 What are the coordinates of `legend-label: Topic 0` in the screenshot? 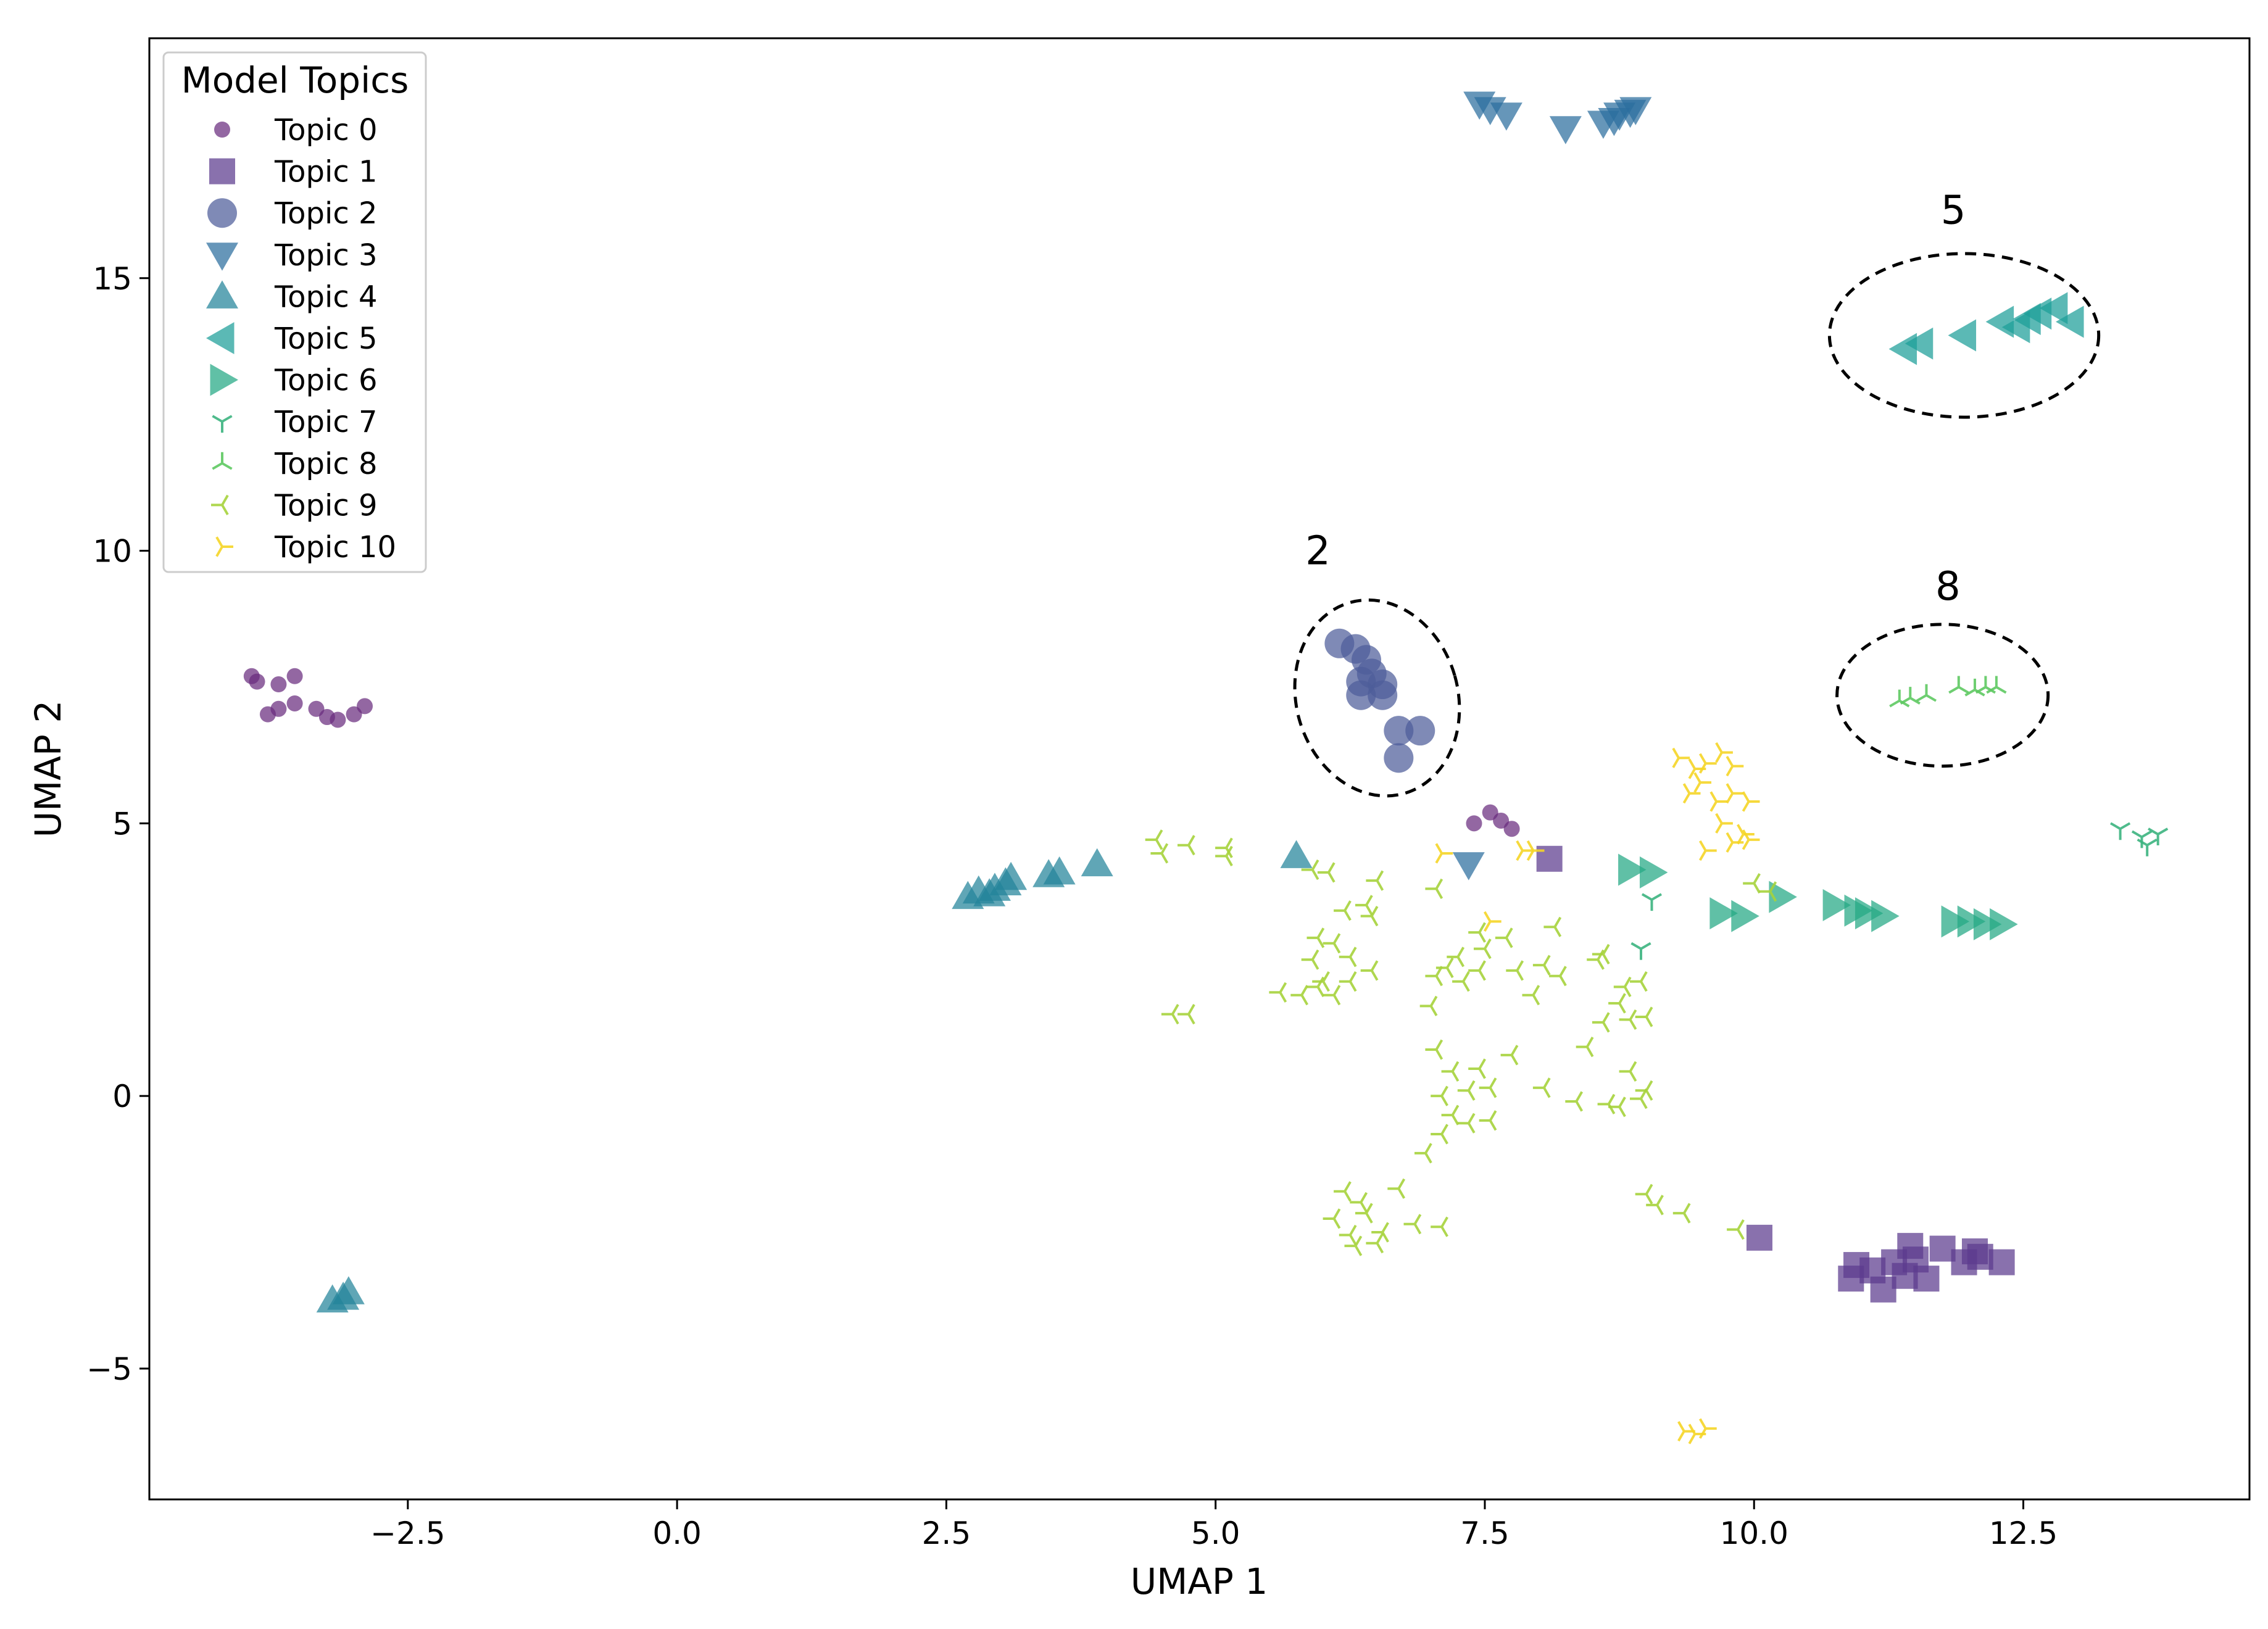 It's located at (326, 130).